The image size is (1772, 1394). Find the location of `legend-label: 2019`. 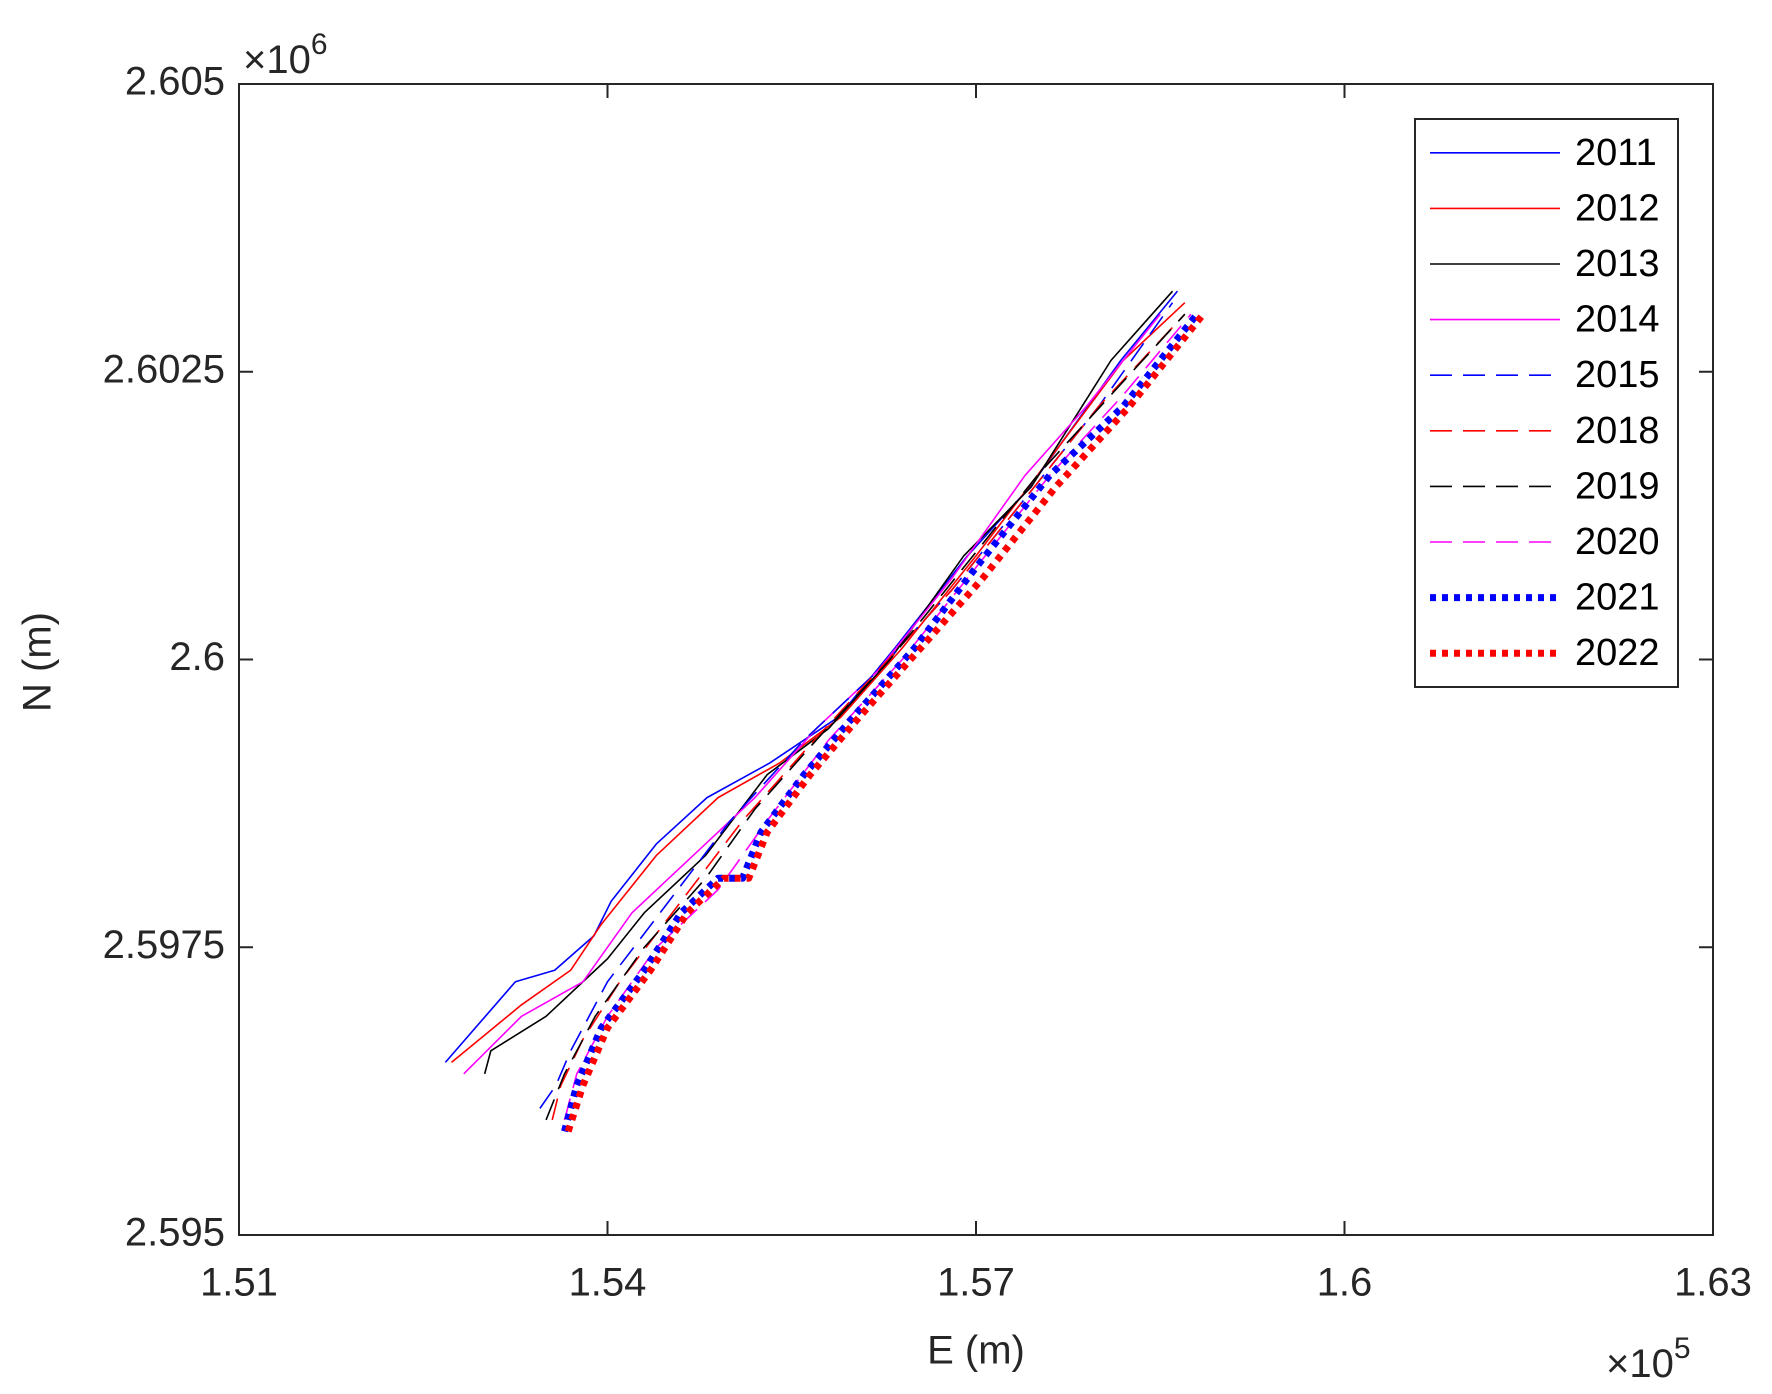

legend-label: 2019 is located at coordinates (1617, 486).